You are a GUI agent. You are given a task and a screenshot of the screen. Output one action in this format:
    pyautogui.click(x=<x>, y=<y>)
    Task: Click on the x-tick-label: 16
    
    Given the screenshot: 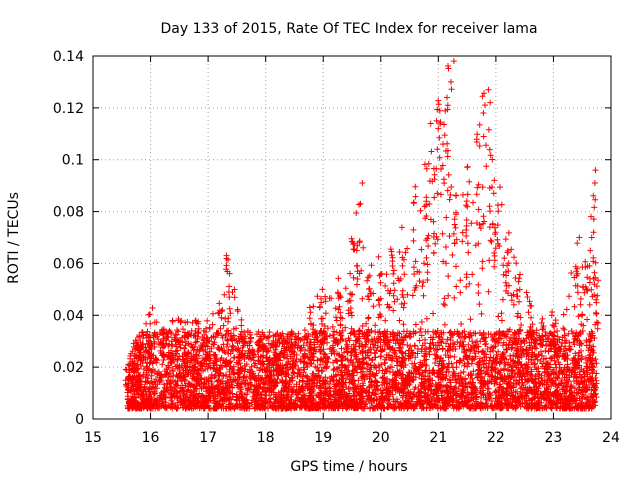 What is the action you would take?
    pyautogui.click(x=151, y=438)
    